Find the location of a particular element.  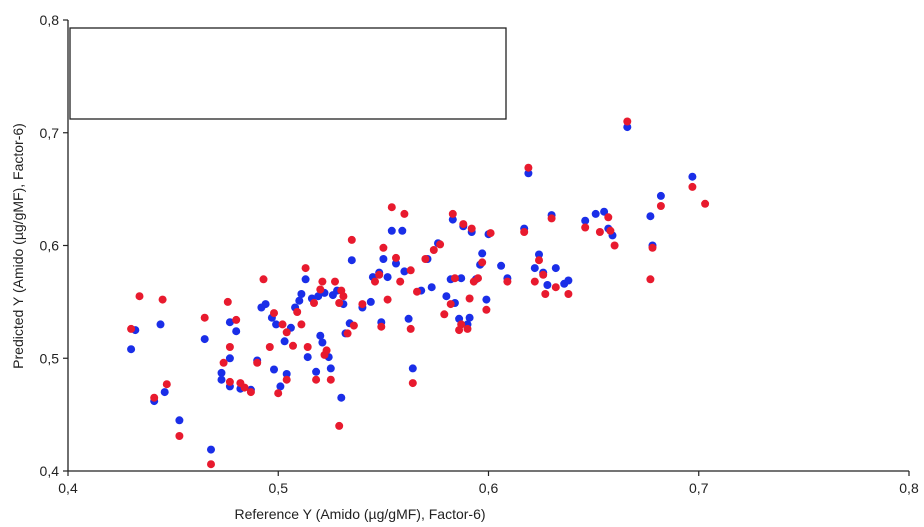

x-axis-title: Reference Y (Amido (µg/gMF), Factor-6) is located at coordinates (359, 514).